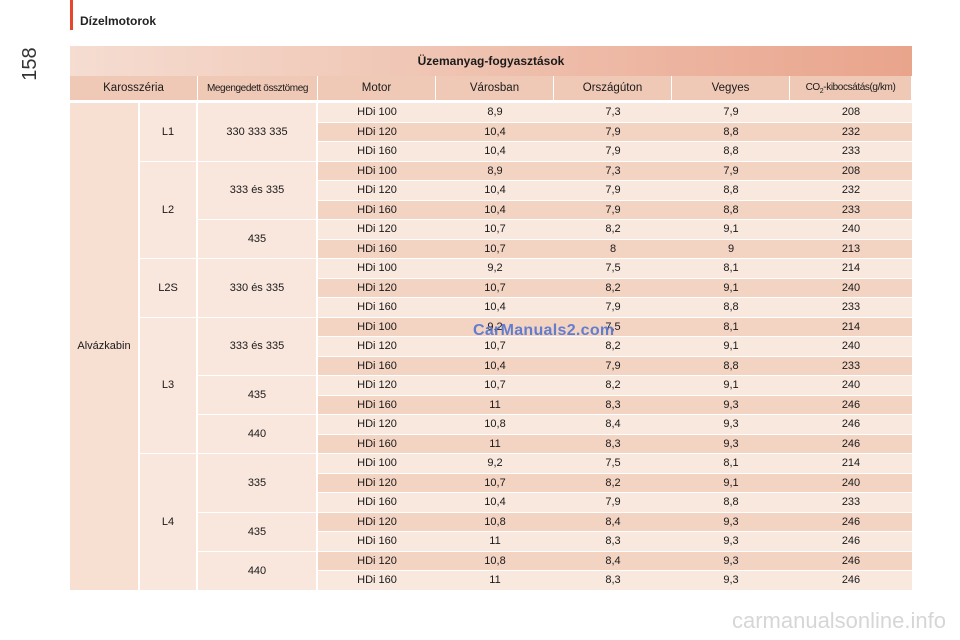 The image size is (960, 640). What do you see at coordinates (731, 89) in the screenshot?
I see `col-header-mixed: Vegyes` at bounding box center [731, 89].